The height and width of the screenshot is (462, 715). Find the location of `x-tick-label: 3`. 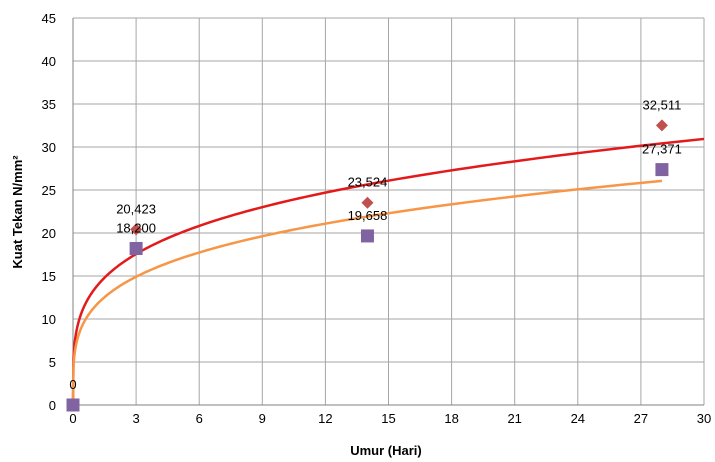

x-tick-label: 3 is located at coordinates (135, 418).